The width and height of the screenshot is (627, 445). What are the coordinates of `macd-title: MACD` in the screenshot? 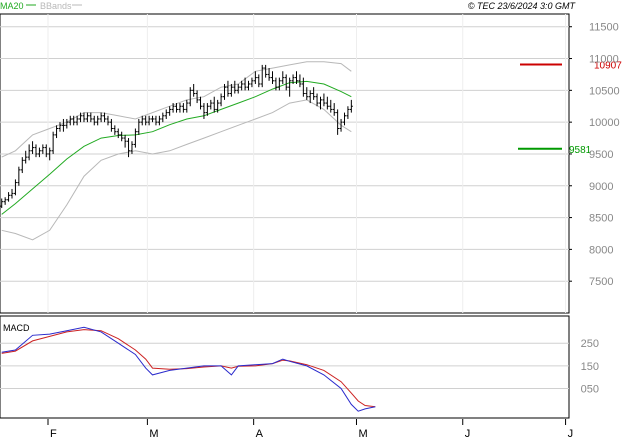 It's located at (16, 328).